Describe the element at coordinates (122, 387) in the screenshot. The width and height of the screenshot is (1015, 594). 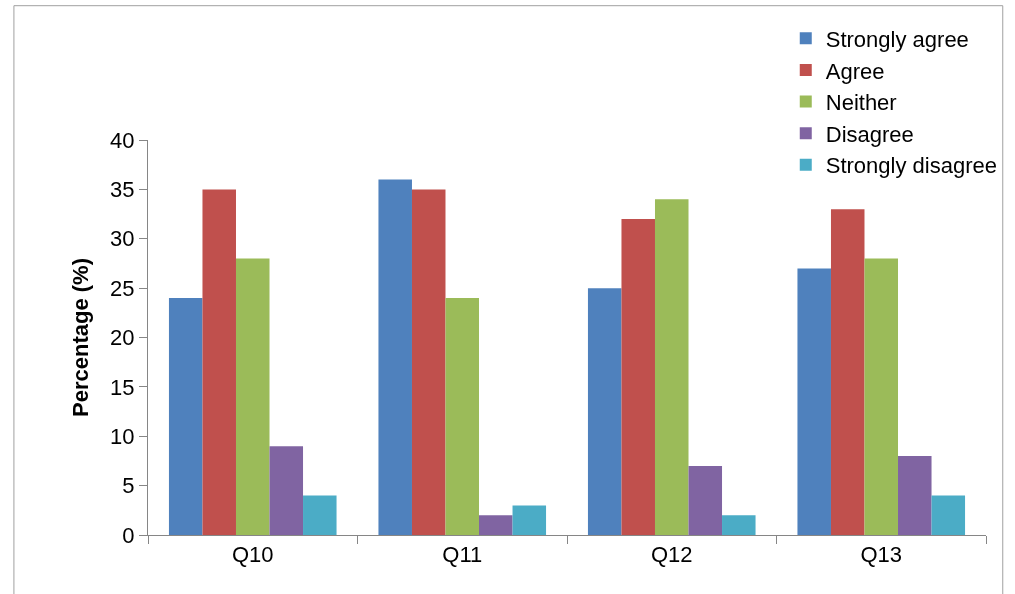
I see `y-tick-label: 15` at that location.